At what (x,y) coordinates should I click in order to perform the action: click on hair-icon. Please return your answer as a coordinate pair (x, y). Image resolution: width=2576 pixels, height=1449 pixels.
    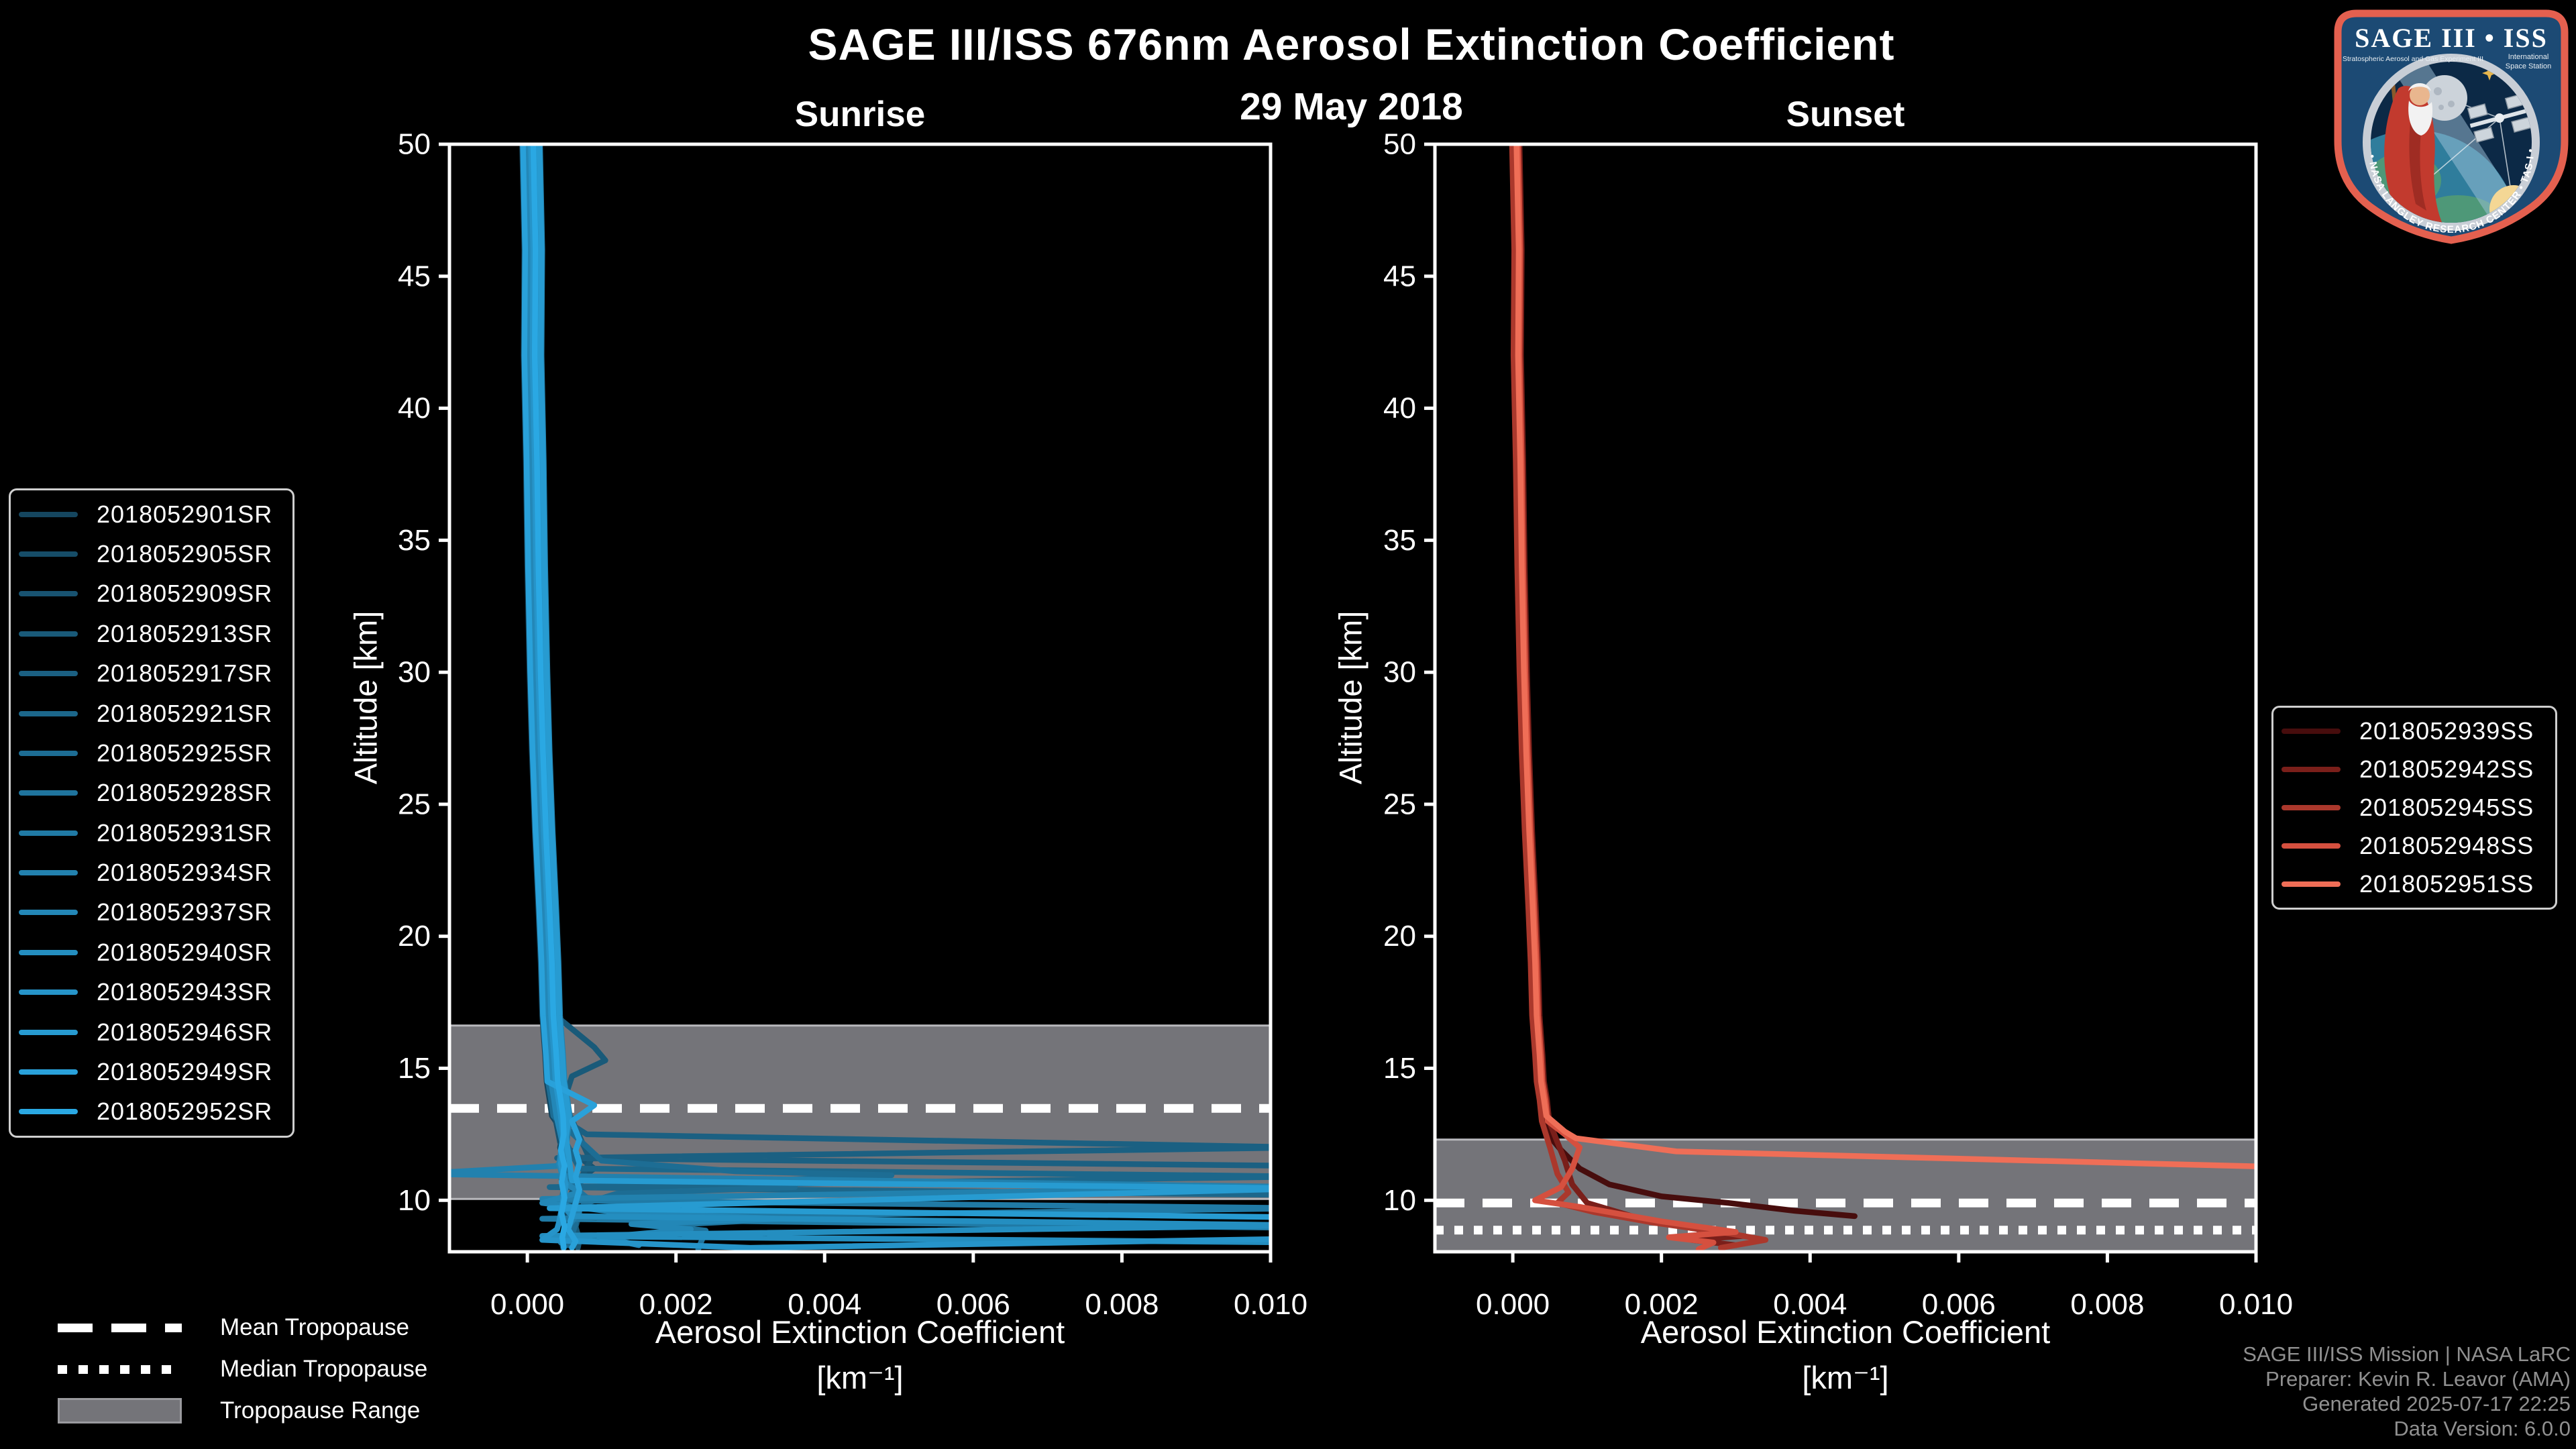
    Looking at the image, I should click on (2419, 87).